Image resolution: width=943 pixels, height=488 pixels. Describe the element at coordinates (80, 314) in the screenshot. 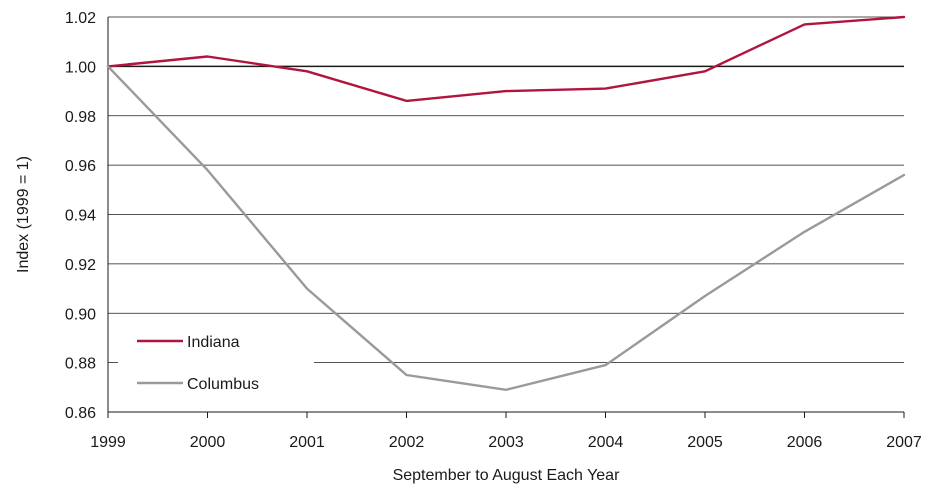

I see `y-tick-label: 0.90` at that location.